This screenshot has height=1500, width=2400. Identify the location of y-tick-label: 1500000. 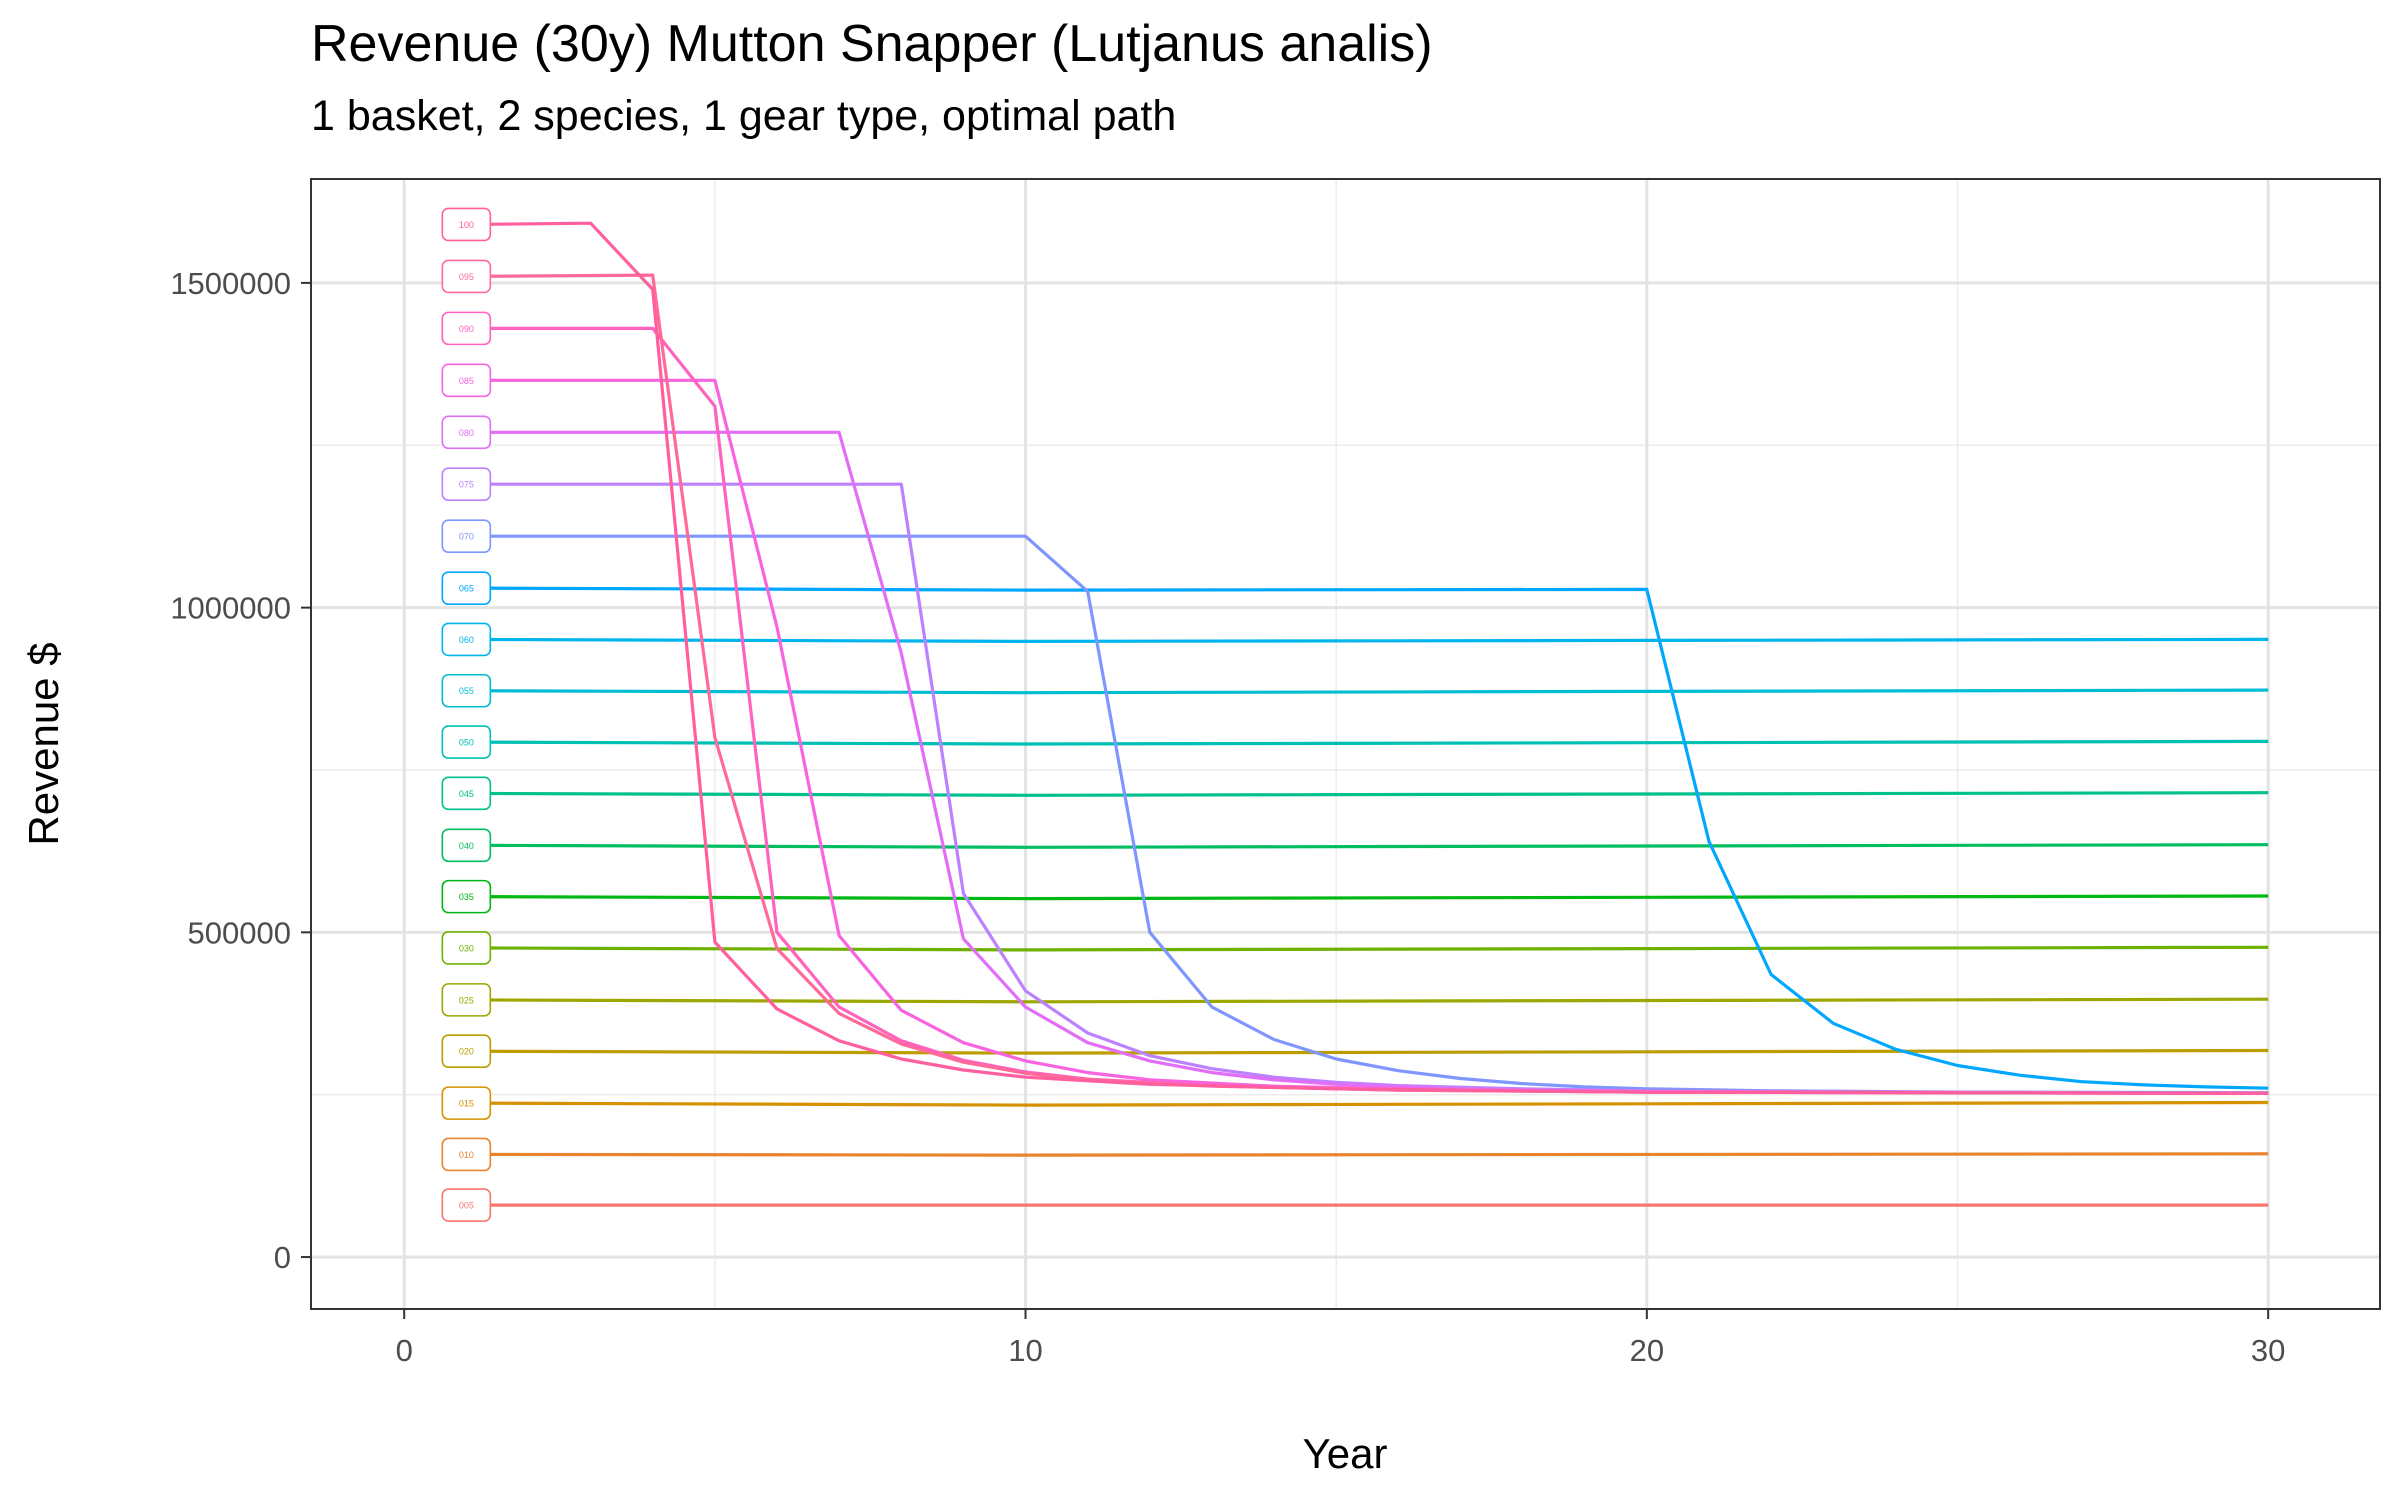
(230, 283).